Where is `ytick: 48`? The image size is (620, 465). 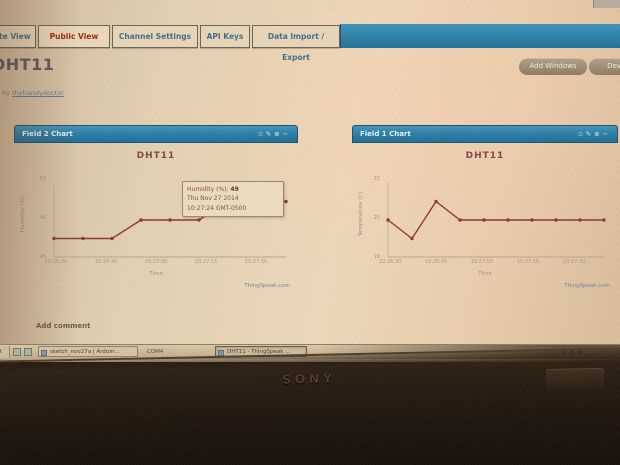
ytick: 48 is located at coordinates (42, 218).